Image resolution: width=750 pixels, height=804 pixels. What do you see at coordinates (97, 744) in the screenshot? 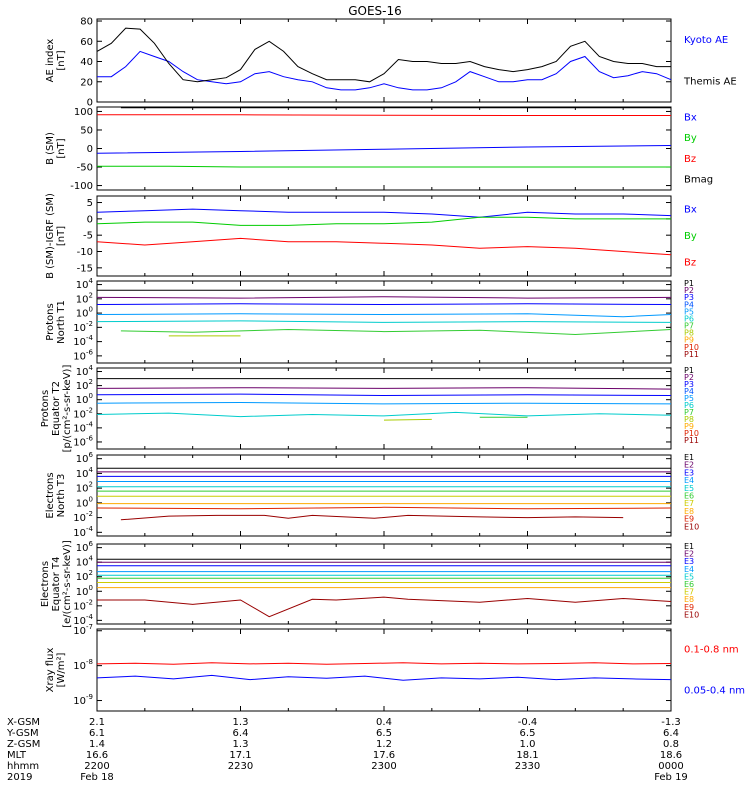
I see `ephemeris-value: 1.4` at bounding box center [97, 744].